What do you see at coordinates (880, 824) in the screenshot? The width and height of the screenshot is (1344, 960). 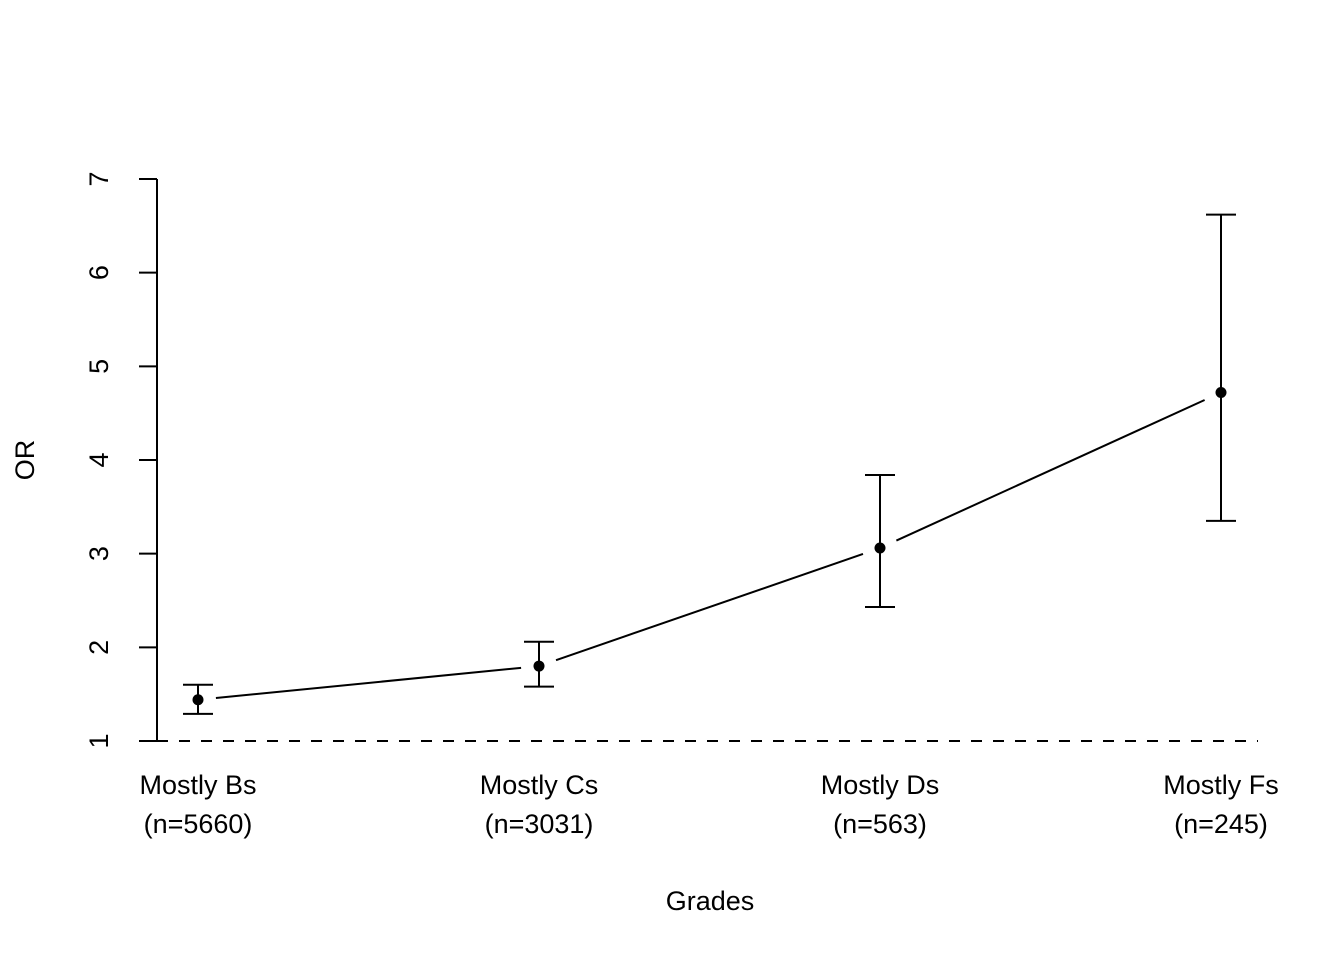 I see `x-tick-sample-size: (n=563)` at bounding box center [880, 824].